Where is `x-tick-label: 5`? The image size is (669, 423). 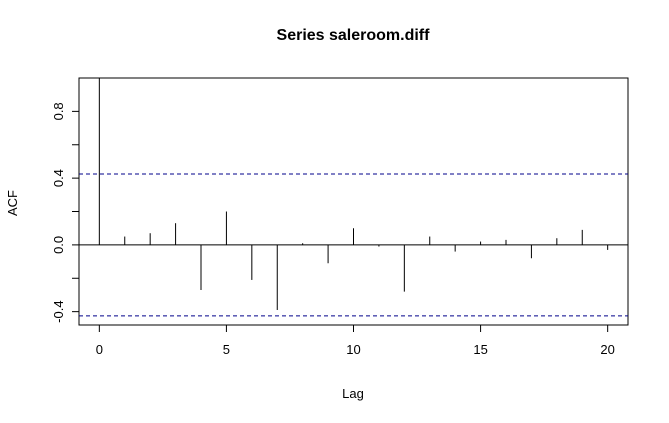 x-tick-label: 5 is located at coordinates (226, 349).